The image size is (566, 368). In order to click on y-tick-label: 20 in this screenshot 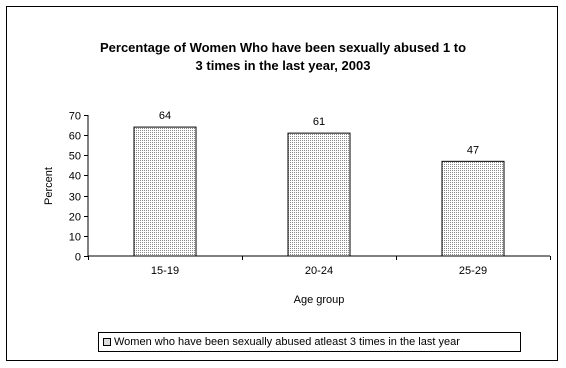, I will do `click(75, 218)`.